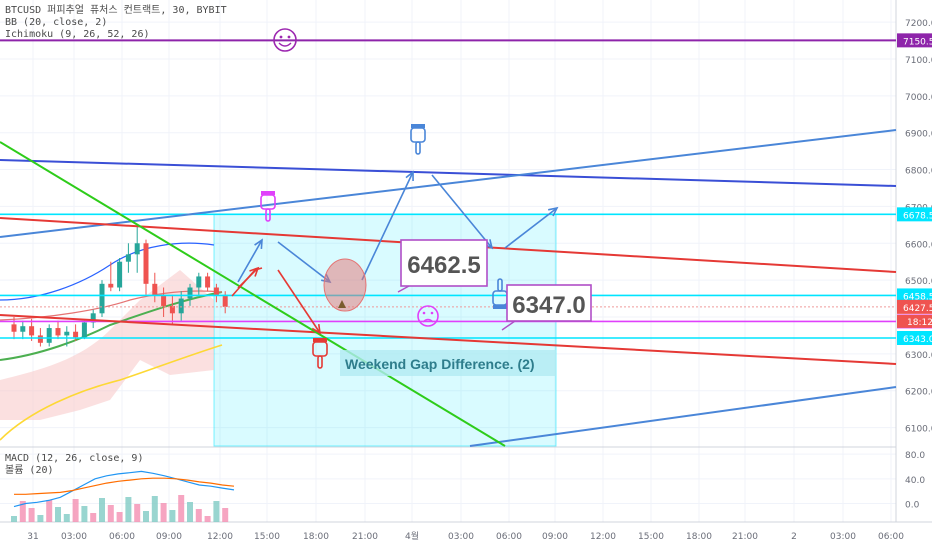  Describe the element at coordinates (461, 537) in the screenshot. I see `x-tick-9: 03:00` at that location.